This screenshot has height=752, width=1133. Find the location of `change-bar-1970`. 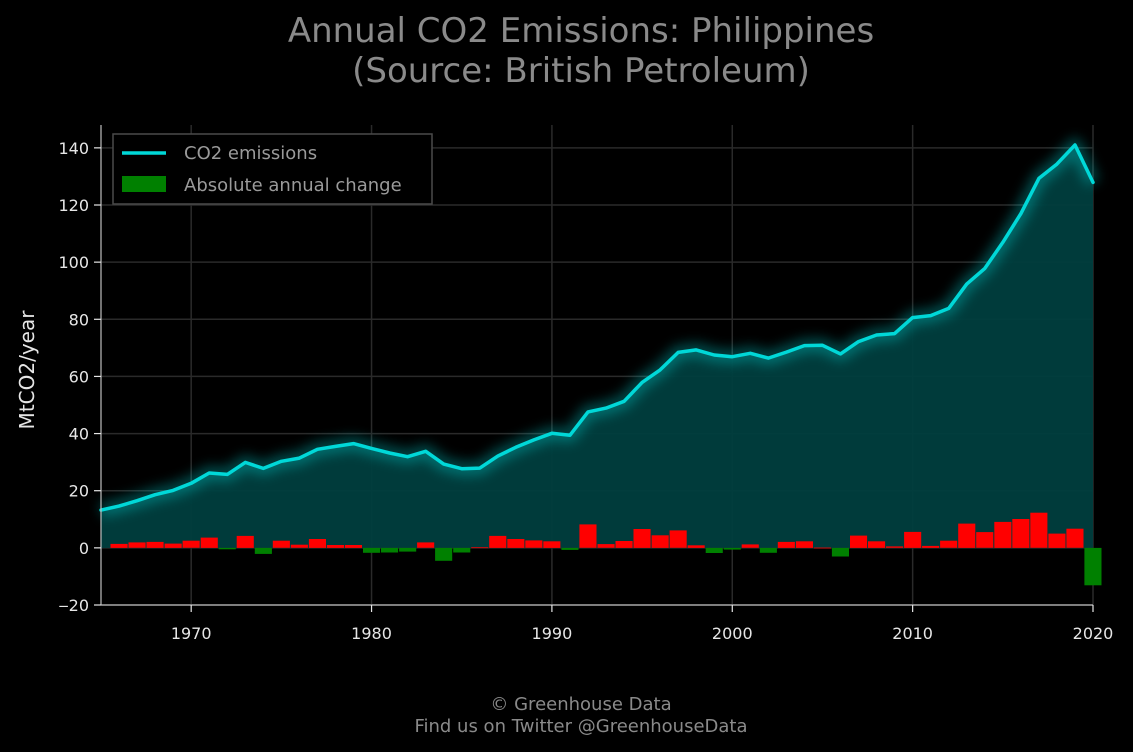

change-bar-1970 is located at coordinates (191, 544).